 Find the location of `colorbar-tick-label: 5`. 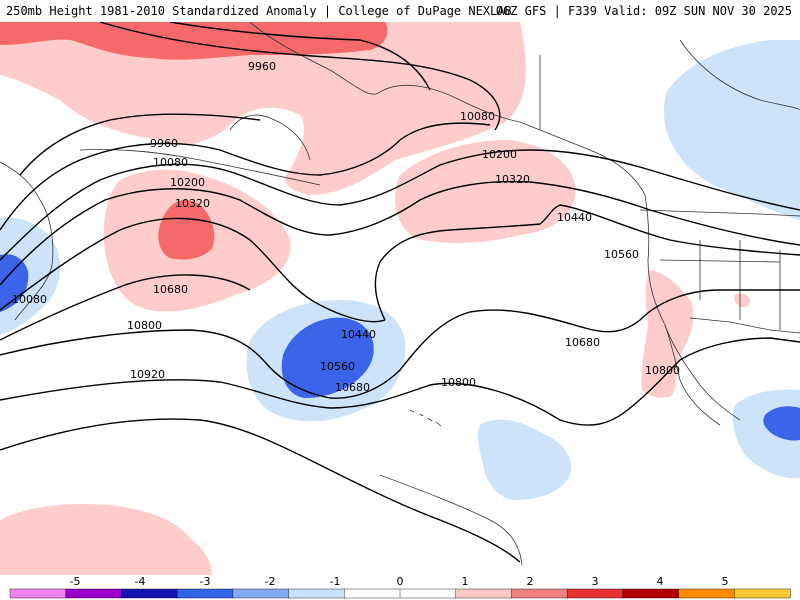

colorbar-tick-label: 5 is located at coordinates (725, 581).